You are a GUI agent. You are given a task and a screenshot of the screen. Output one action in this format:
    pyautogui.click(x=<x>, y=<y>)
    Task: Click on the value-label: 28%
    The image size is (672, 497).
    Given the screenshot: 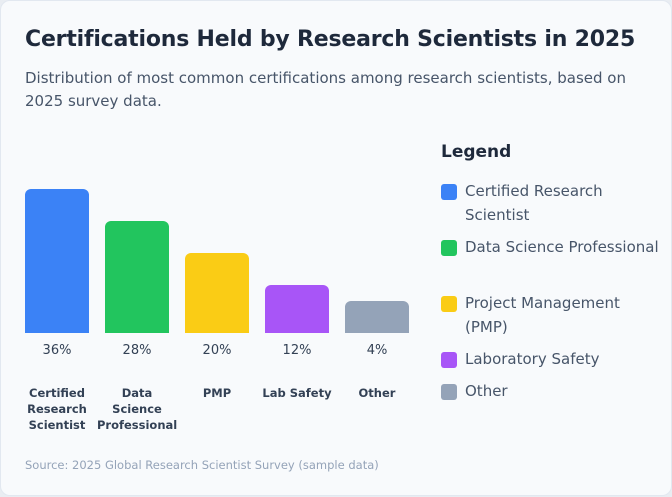 What is the action you would take?
    pyautogui.click(x=137, y=350)
    